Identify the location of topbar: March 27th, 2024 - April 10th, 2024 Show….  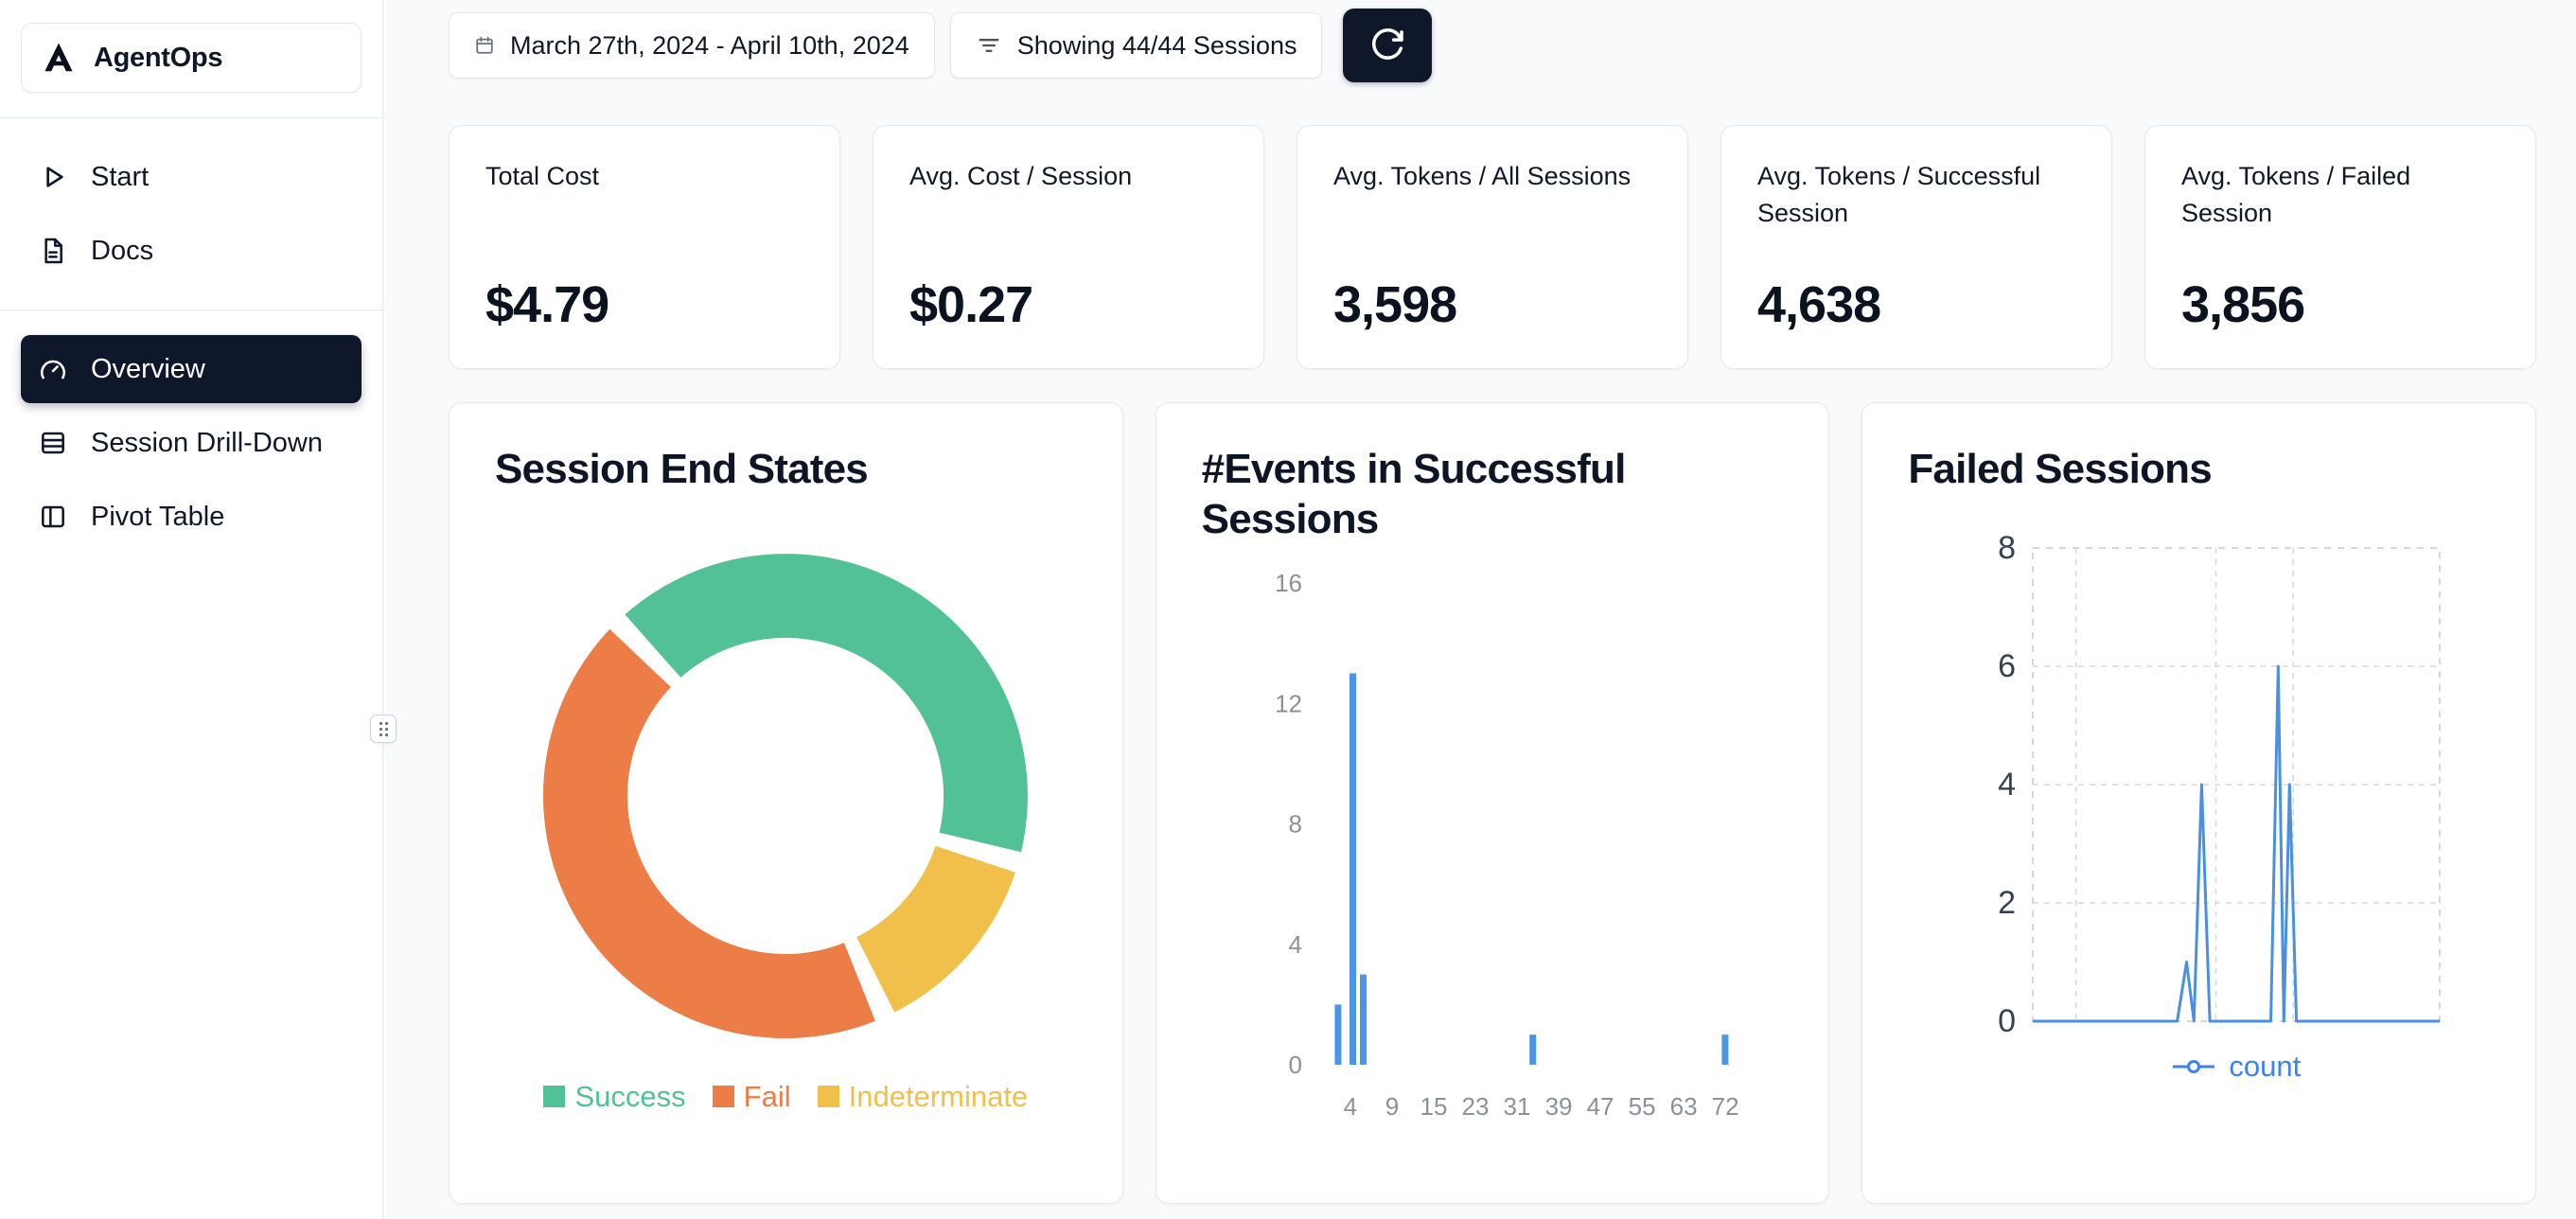
(1512, 41).